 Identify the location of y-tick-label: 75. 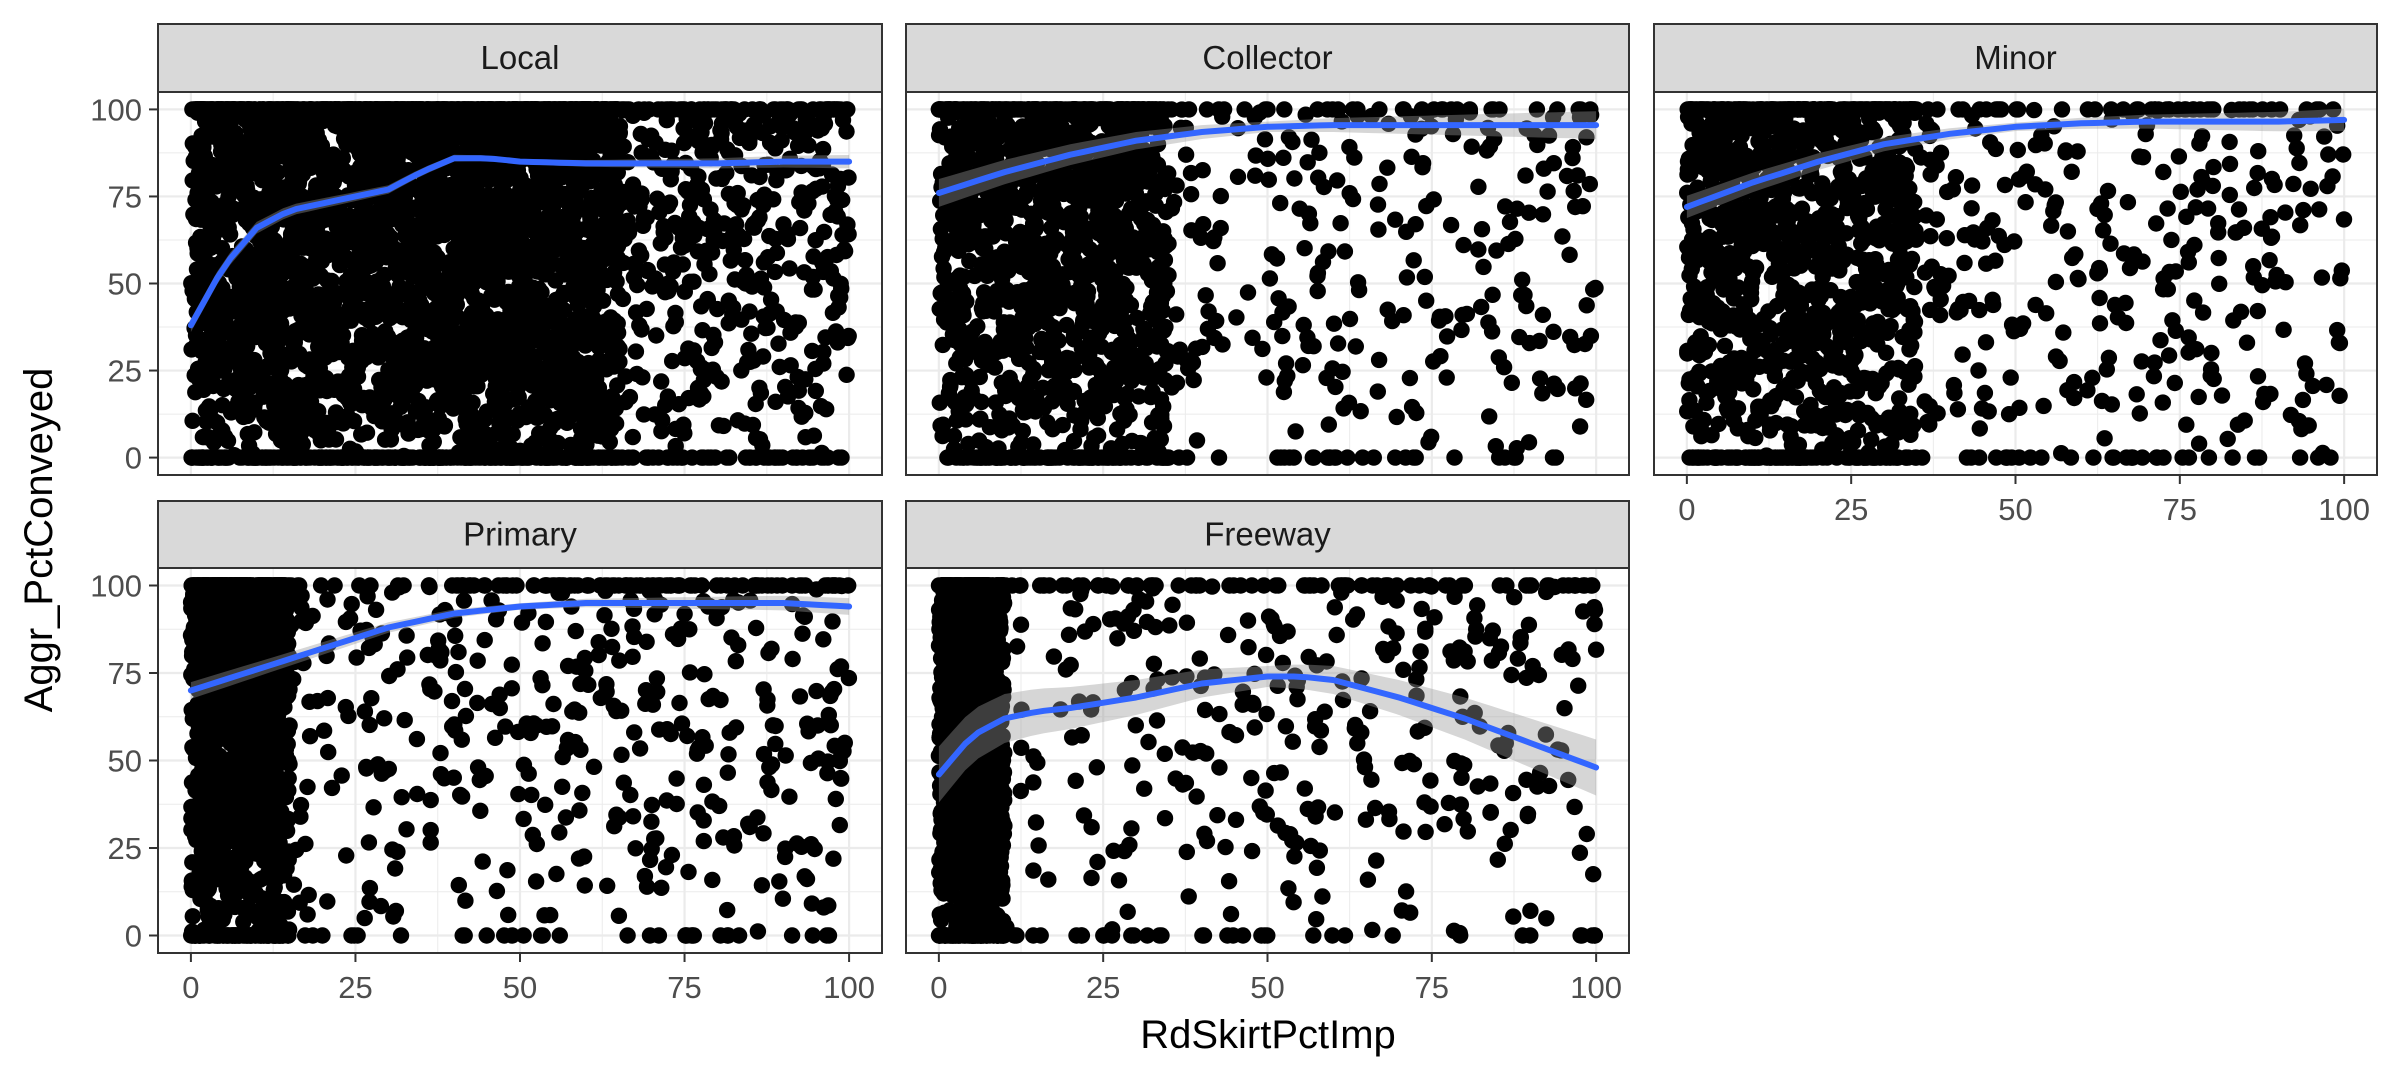
(125, 196).